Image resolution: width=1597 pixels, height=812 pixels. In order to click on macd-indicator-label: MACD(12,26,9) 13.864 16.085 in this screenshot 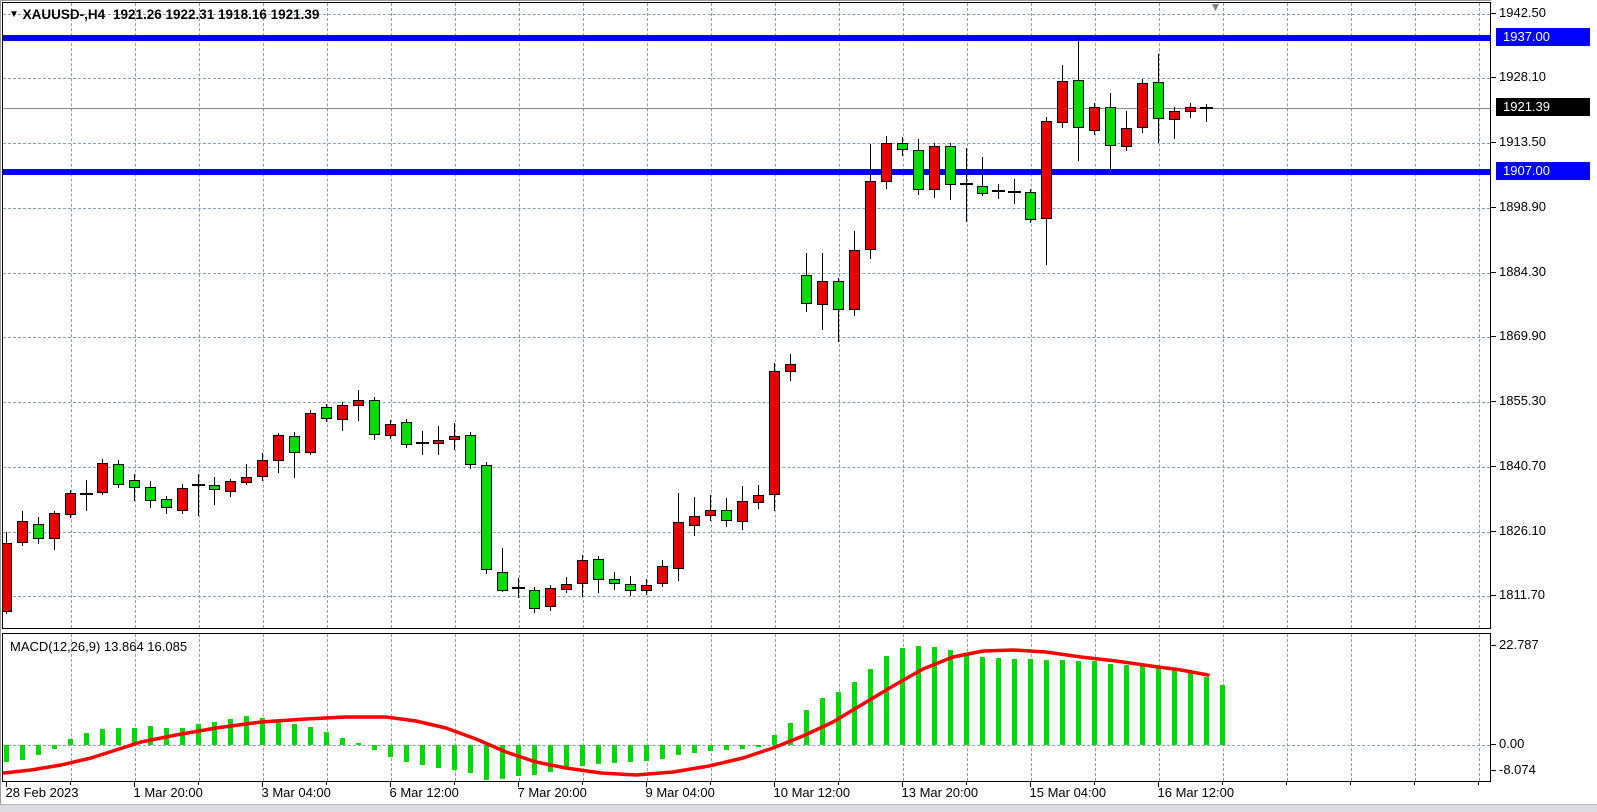, I will do `click(99, 646)`.